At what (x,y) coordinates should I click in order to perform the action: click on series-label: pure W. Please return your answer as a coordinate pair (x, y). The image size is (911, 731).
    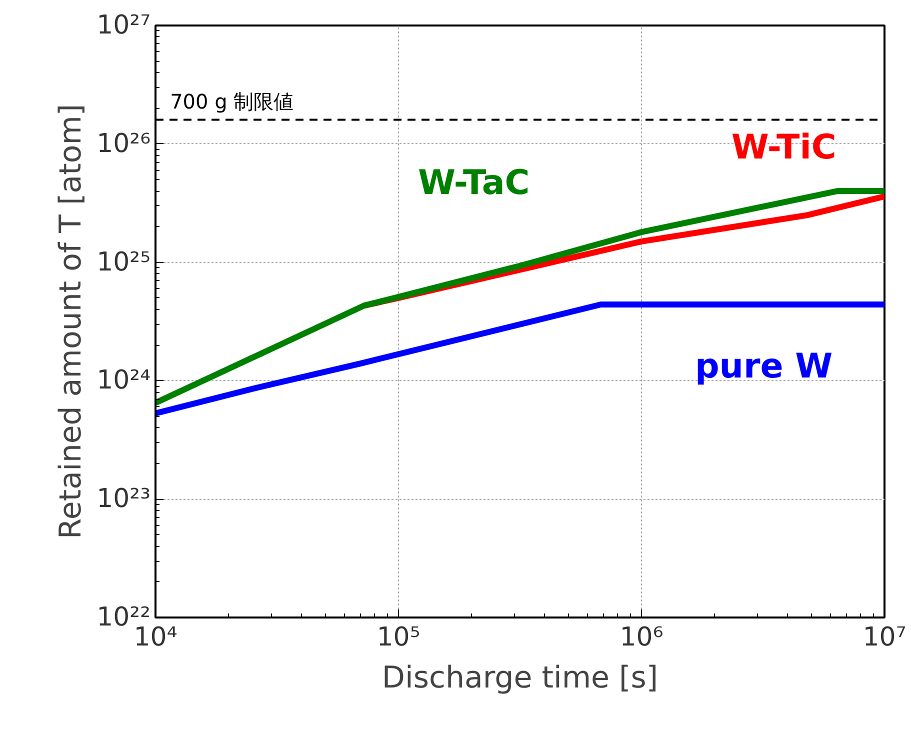
    Looking at the image, I should click on (763, 366).